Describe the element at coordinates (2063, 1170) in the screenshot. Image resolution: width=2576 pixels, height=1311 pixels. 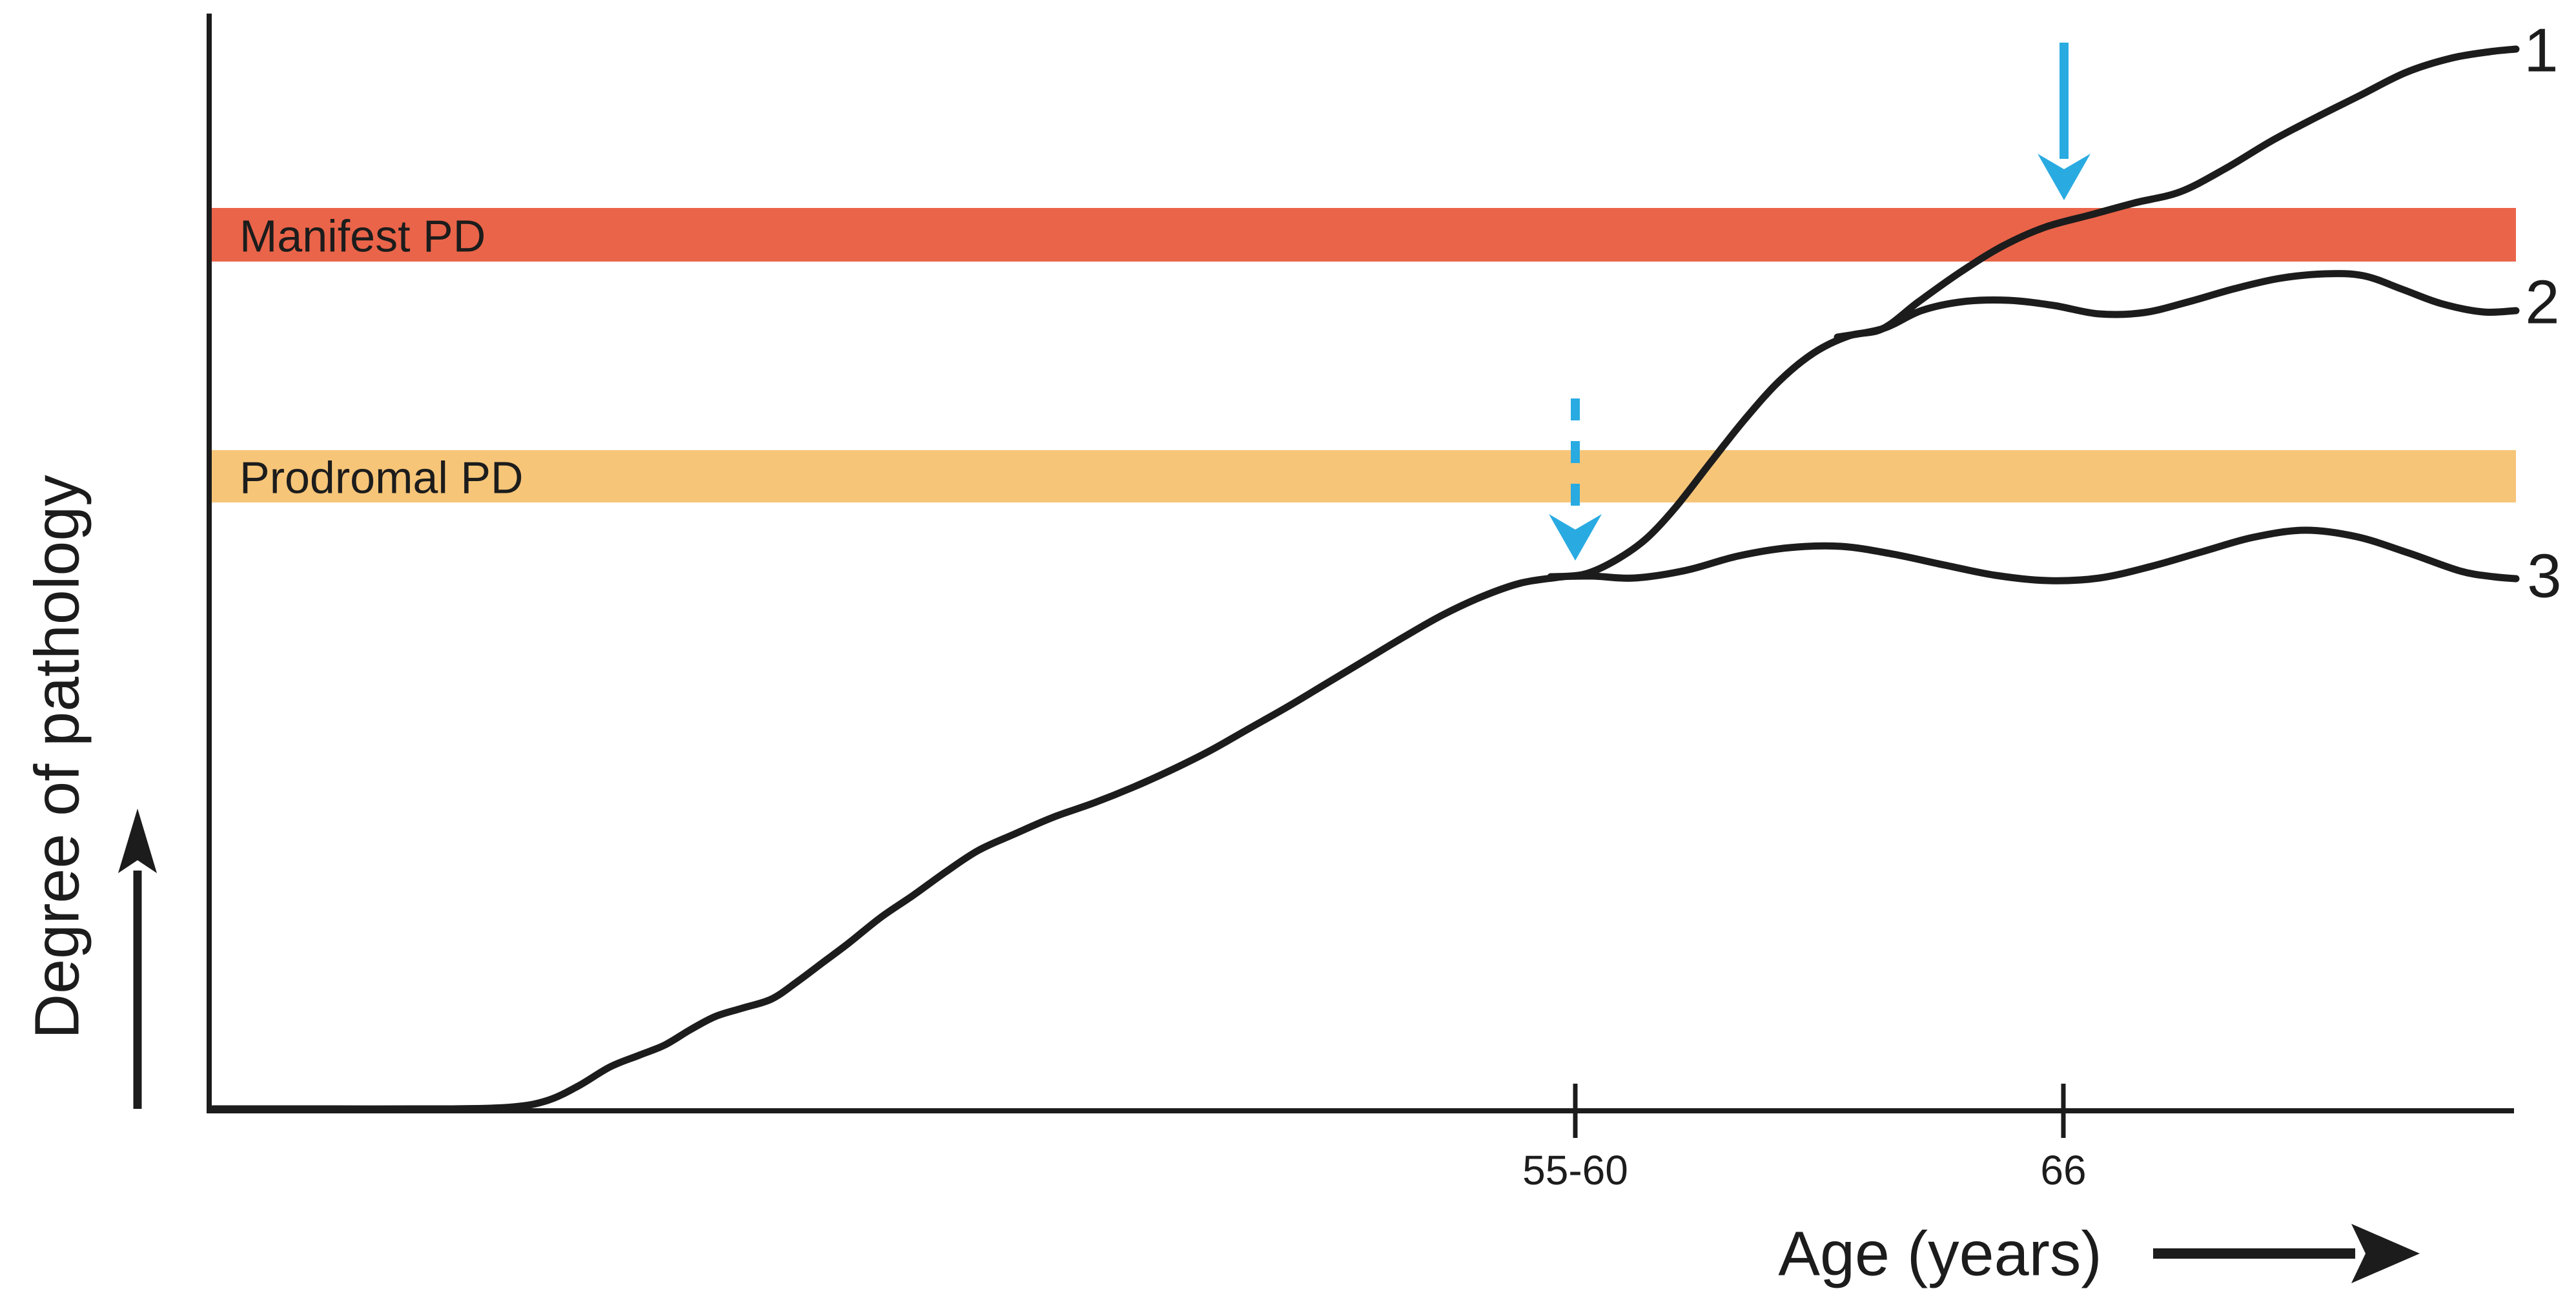
I see `x-tick-label-66: 66` at that location.